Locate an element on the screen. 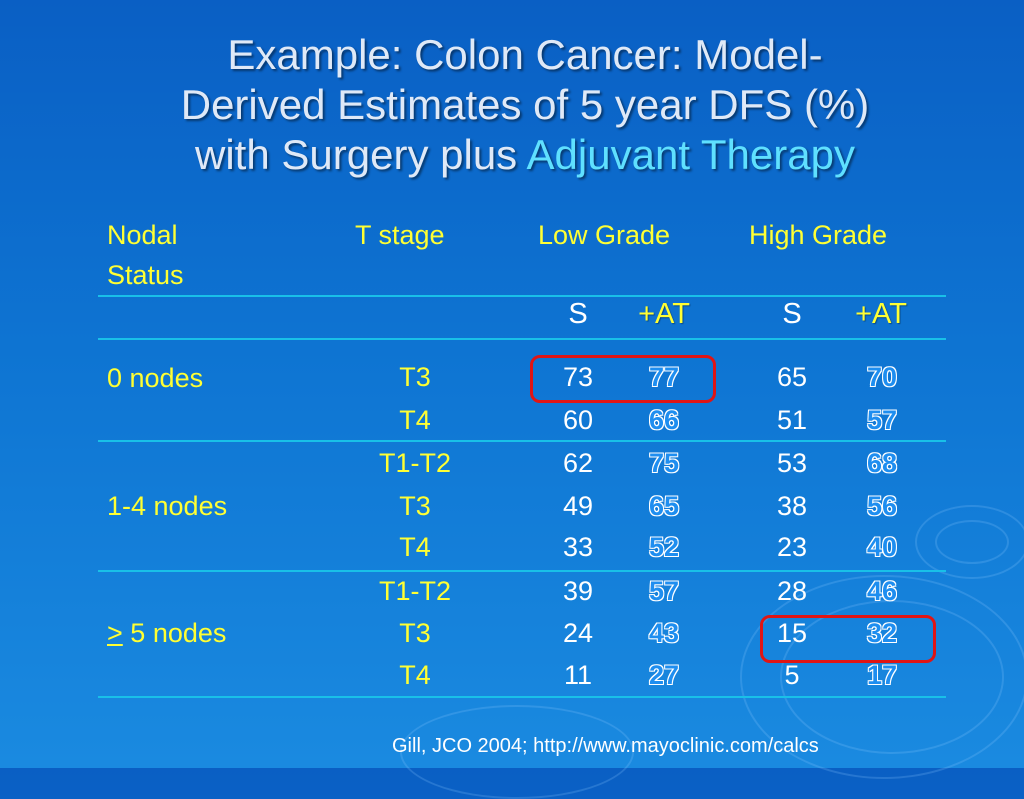 The width and height of the screenshot is (1024, 799). high-grade-surgery-cell: 53 is located at coordinates (792, 463).